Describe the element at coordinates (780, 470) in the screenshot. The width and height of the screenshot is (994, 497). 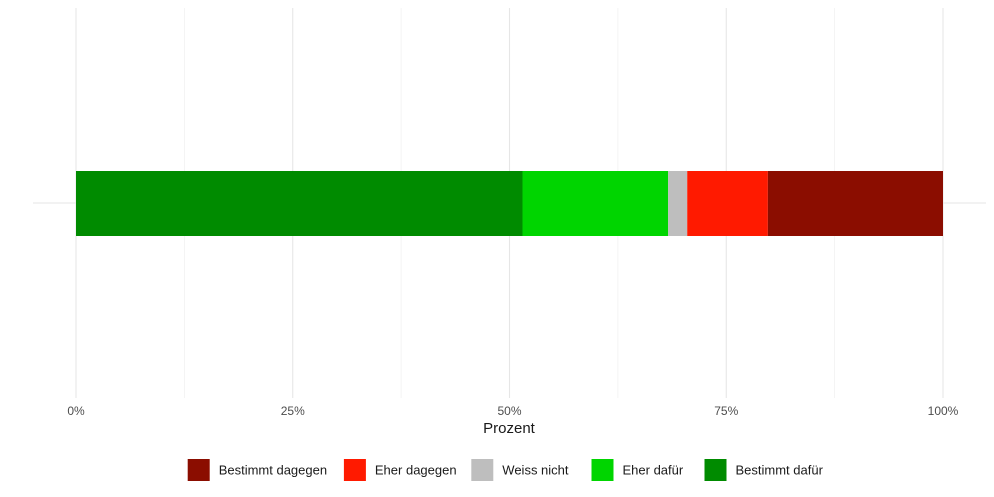
I see `legend-label: Bestimmt dafür` at that location.